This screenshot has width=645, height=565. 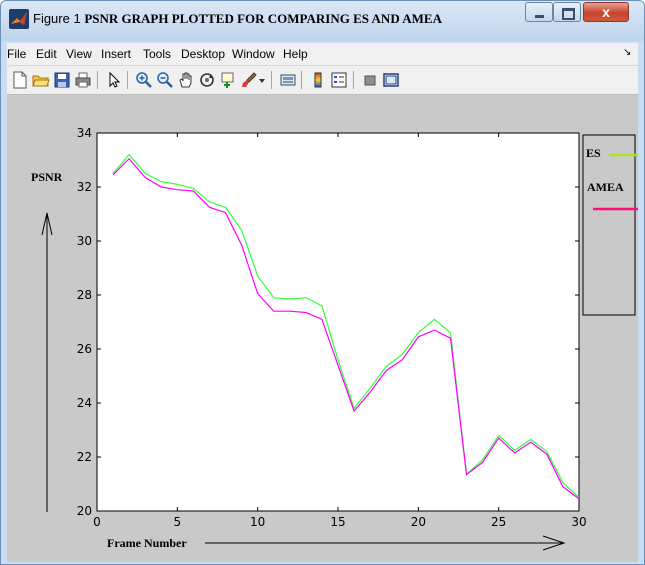 What do you see at coordinates (57, 18) in the screenshot?
I see `figure-label: Figure 1` at bounding box center [57, 18].